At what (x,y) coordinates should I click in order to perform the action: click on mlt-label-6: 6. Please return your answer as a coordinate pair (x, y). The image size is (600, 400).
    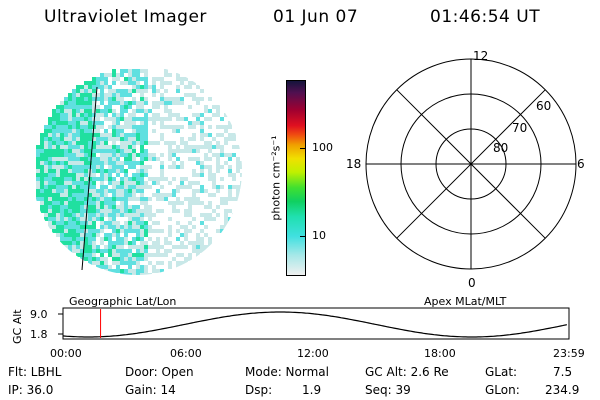
    Looking at the image, I should click on (581, 164).